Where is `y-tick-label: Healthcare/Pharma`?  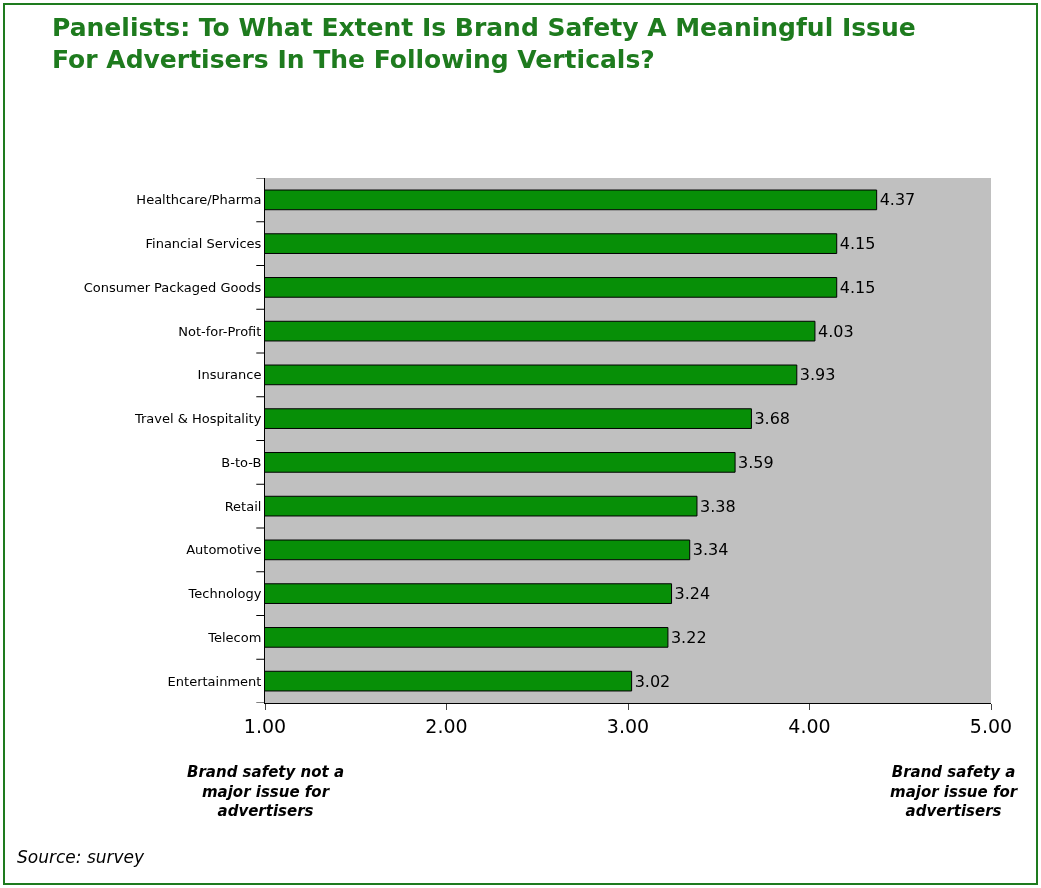
y-tick-label: Healthcare/Pharma is located at coordinates (199, 200).